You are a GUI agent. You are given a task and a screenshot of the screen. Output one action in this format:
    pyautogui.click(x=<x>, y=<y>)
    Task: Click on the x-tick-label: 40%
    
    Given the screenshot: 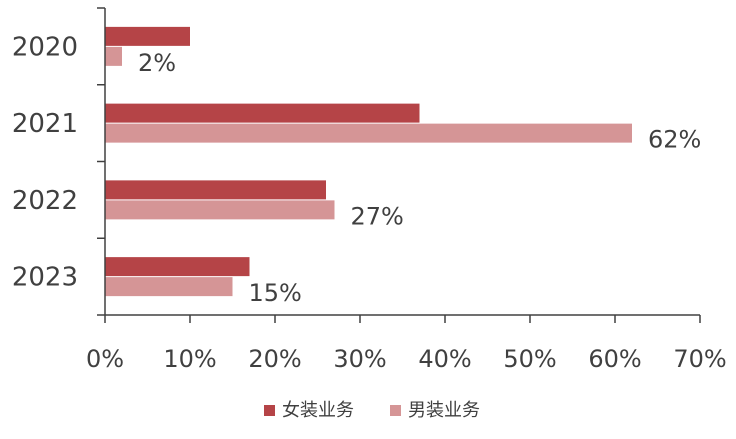 What is the action you would take?
    pyautogui.click(x=444, y=359)
    